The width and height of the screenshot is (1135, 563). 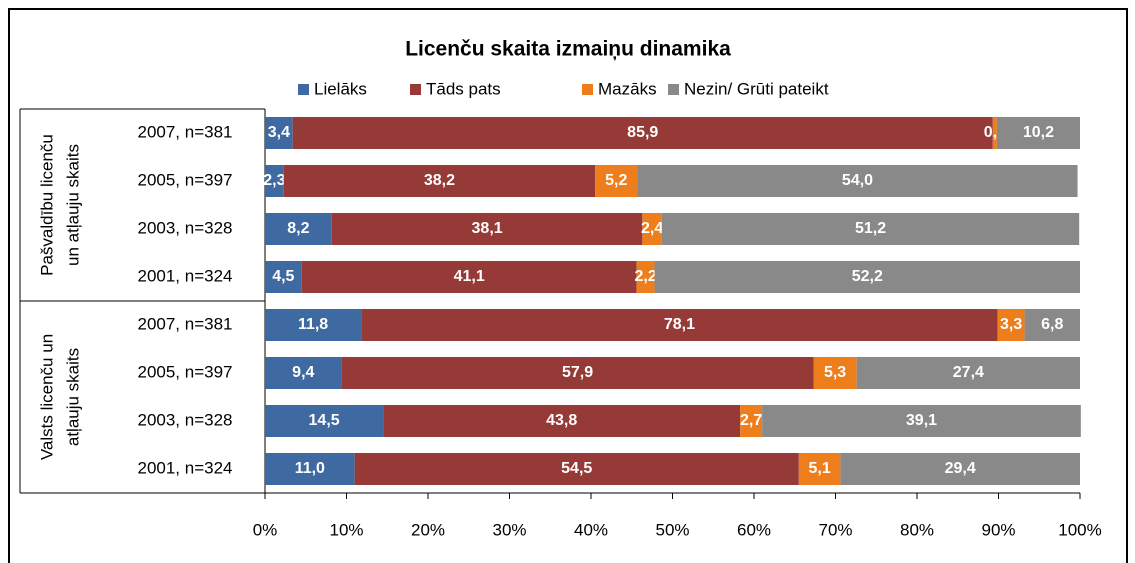 I want to click on data-label: 41,1, so click(x=469, y=276).